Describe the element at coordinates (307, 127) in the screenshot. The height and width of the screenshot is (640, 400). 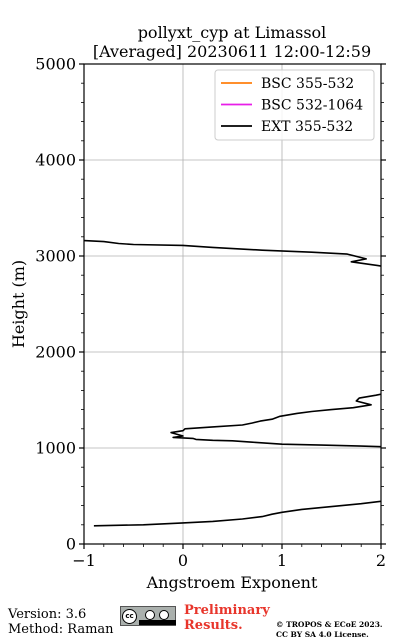
I see `legend-entry: EXT 355-532` at that location.